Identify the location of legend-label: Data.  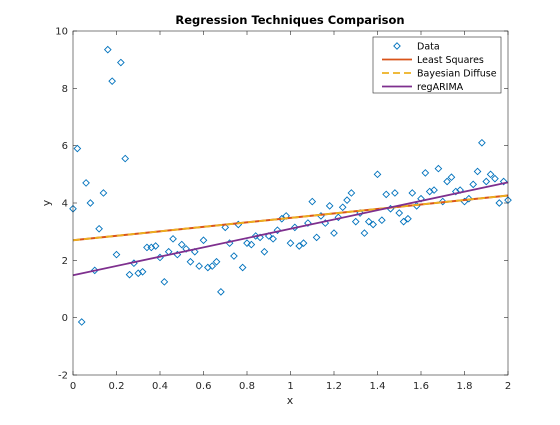
(428, 46).